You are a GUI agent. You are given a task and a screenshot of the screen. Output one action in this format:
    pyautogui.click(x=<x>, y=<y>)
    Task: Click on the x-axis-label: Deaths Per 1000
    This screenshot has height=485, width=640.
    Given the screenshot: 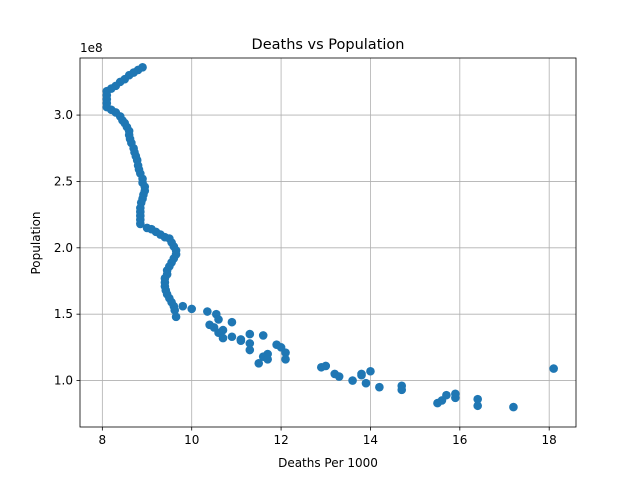 What is the action you would take?
    pyautogui.click(x=328, y=463)
    